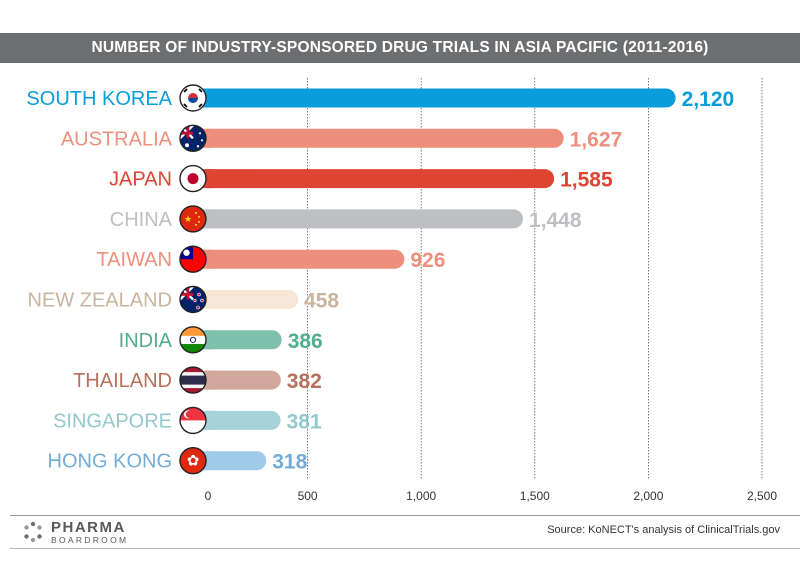 This screenshot has width=800, height=579. Describe the element at coordinates (321, 301) in the screenshot. I see `value-label: 458` at that location.